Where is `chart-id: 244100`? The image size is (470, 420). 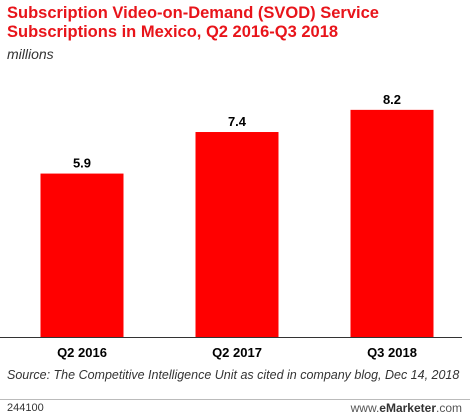 chart-id: 244100 is located at coordinates (25, 408).